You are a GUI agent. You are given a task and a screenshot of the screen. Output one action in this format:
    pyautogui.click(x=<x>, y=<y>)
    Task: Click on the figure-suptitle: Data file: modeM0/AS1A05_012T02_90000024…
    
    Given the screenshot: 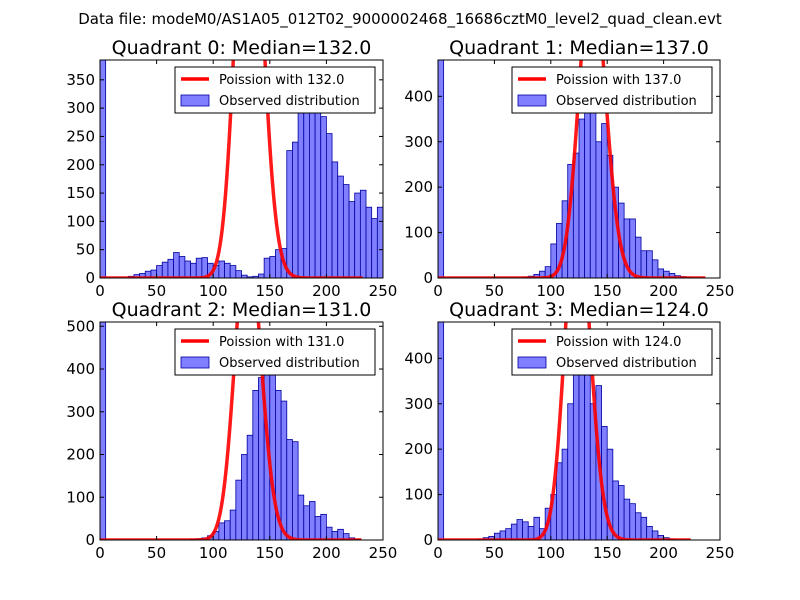 What is the action you would take?
    pyautogui.click(x=400, y=19)
    